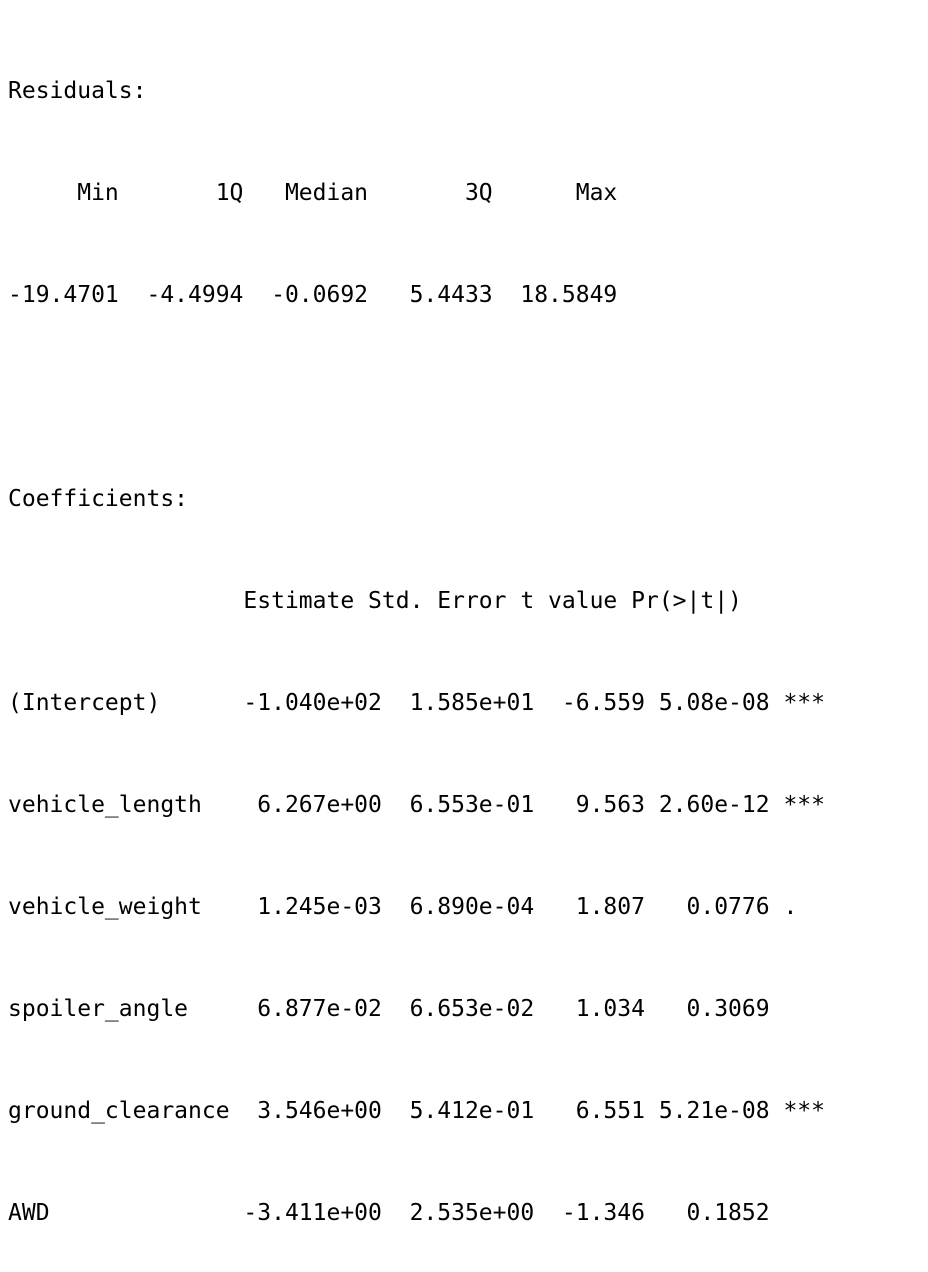  I want to click on residuals-quantile-values: -19.4701 -4.4994 -0.0692 5.4433 18.5849, so click(320, 295).